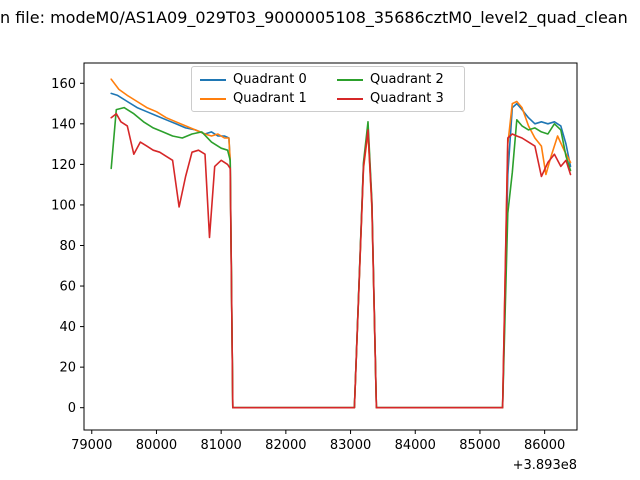 This screenshot has width=640, height=480. Describe the element at coordinates (479, 445) in the screenshot. I see `x-tick-label: 85000` at that location.